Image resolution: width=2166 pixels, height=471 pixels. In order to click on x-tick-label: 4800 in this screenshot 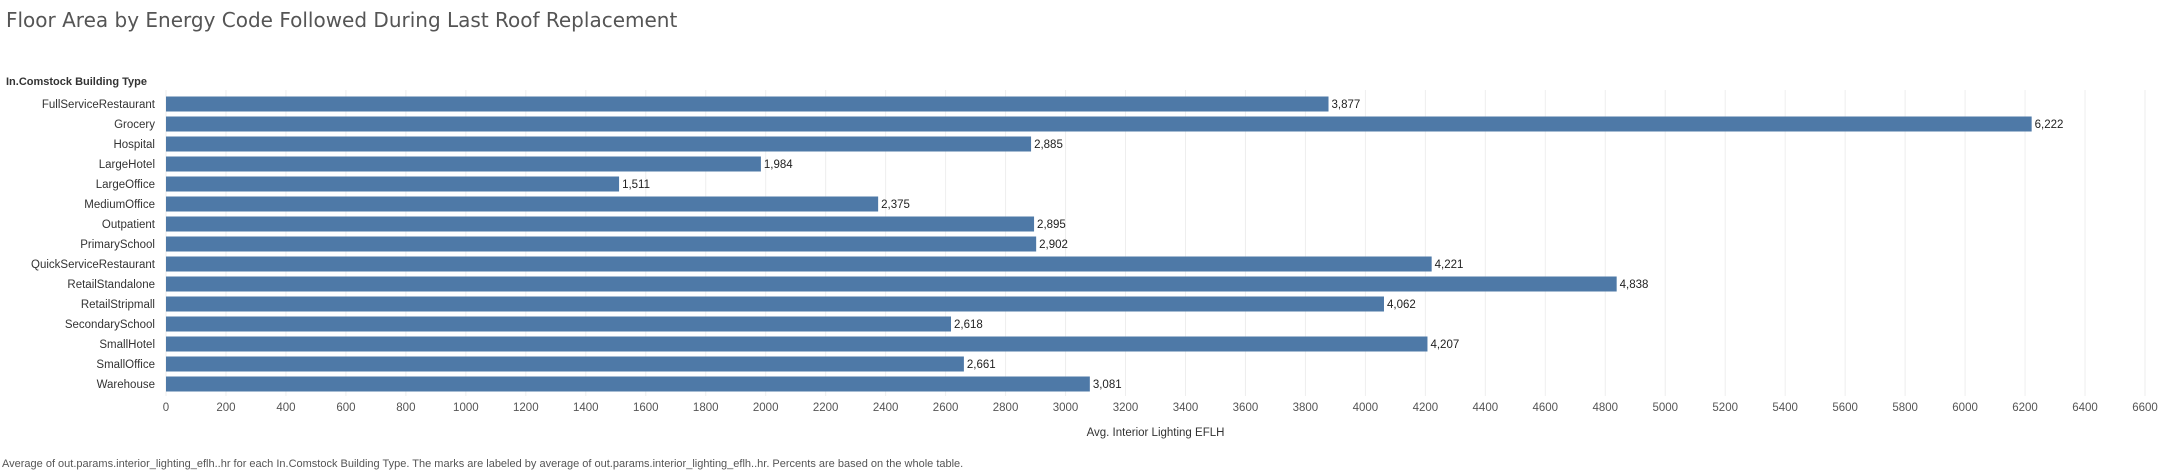, I will do `click(1605, 408)`.